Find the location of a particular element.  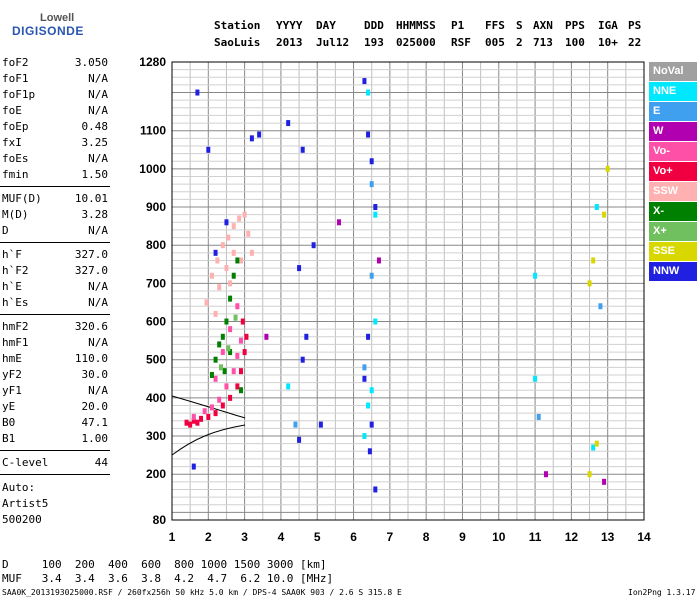

y-tick-labels: 80 200 300 400 500 600 700 800 900 1000 1100 1280 is located at coordinates (152, 291).